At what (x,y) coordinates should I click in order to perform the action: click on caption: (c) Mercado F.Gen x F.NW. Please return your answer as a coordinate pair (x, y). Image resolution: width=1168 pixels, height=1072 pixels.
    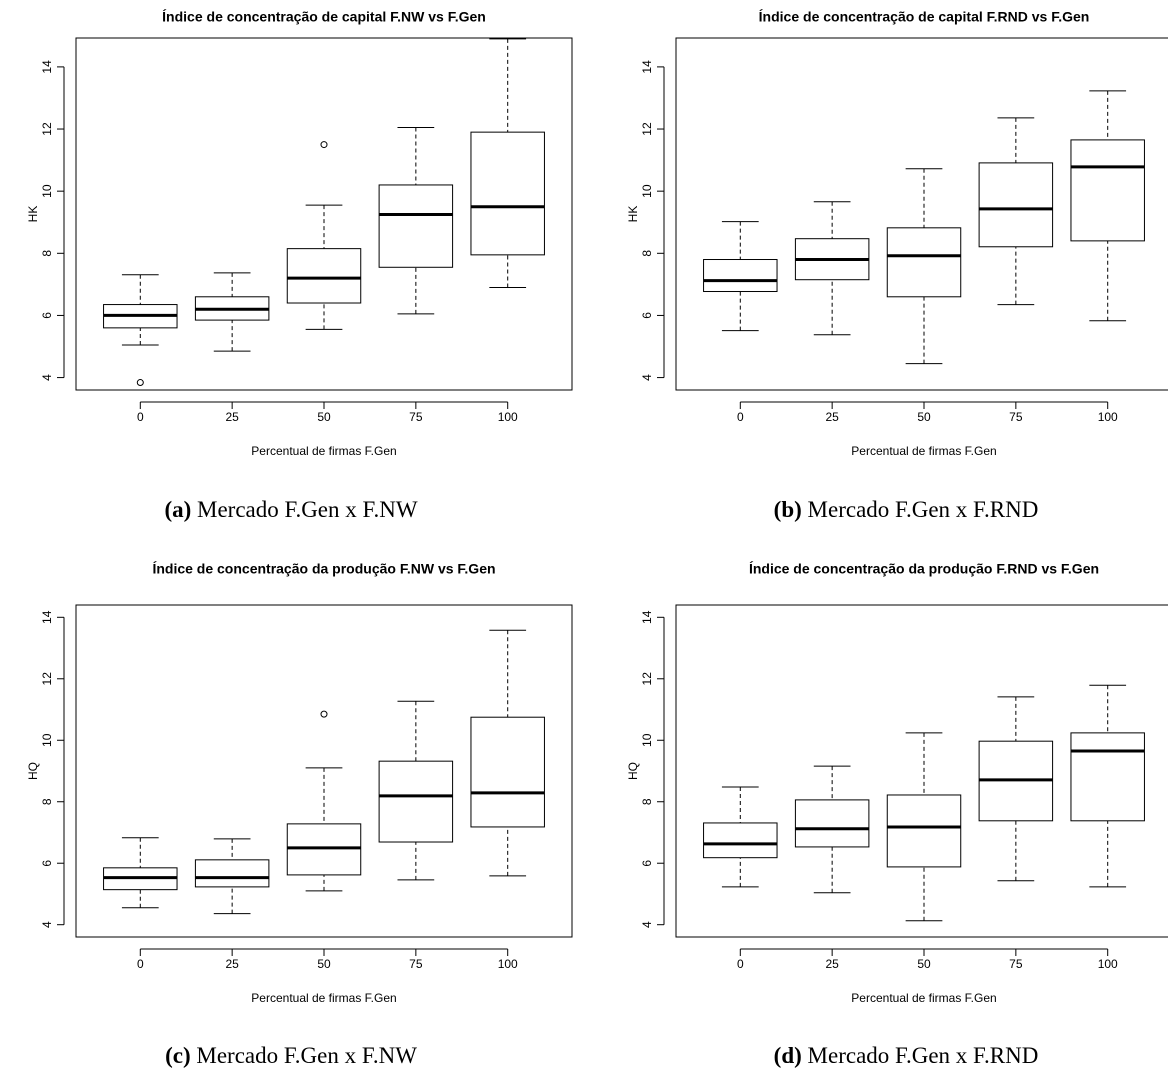
    Looking at the image, I should click on (291, 1055).